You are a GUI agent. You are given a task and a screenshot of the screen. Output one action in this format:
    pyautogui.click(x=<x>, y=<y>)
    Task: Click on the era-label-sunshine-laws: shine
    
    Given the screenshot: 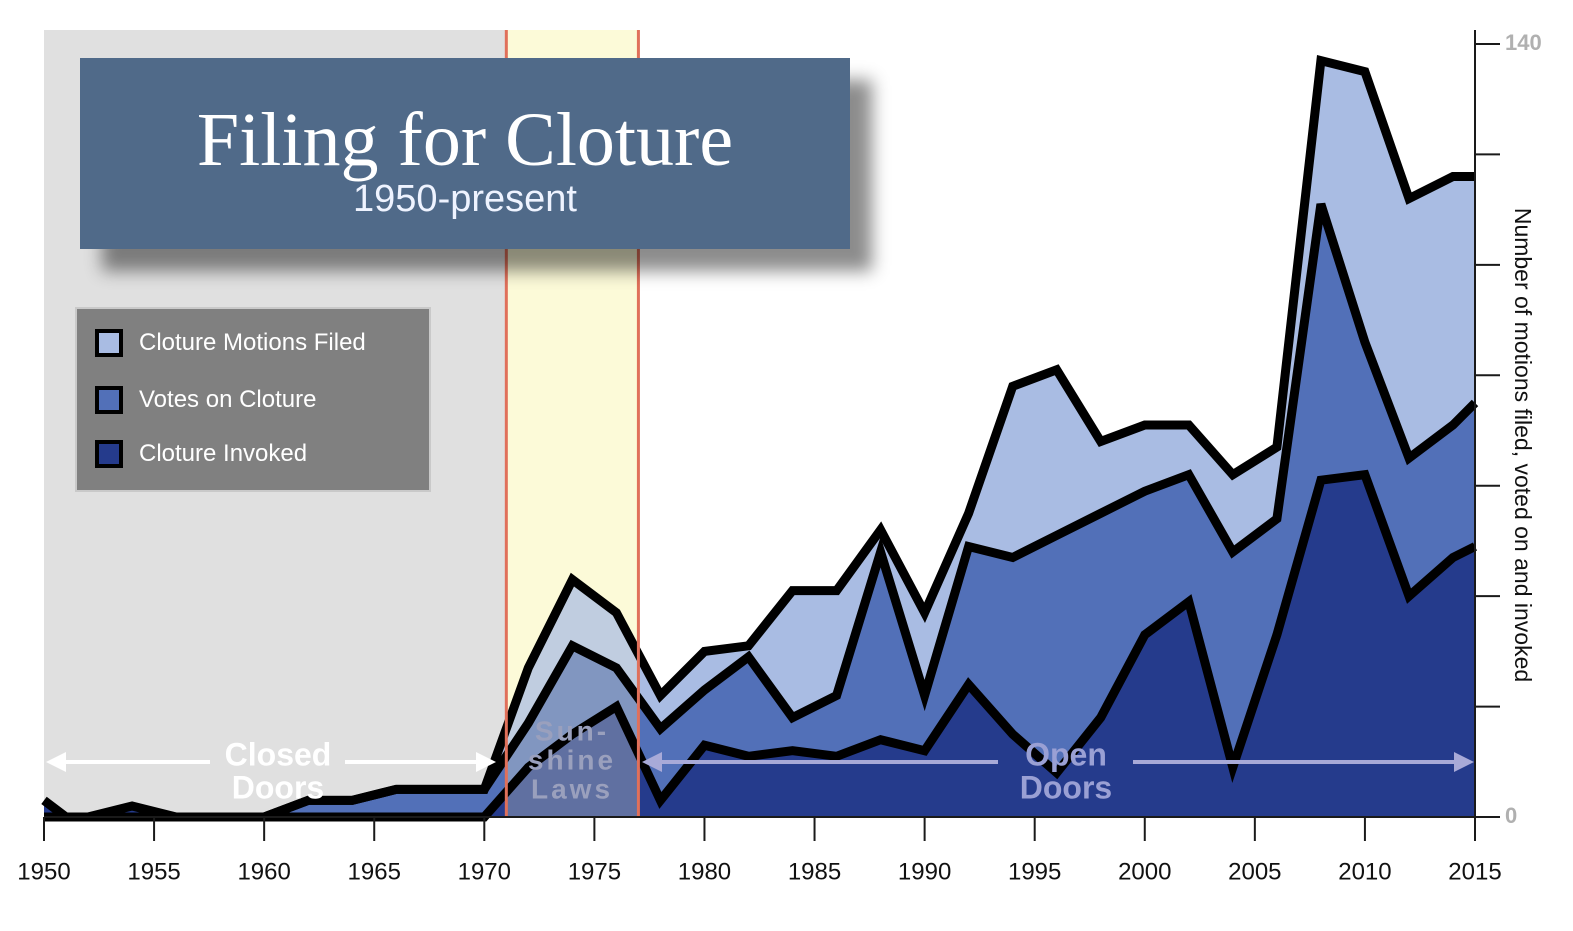 What is the action you would take?
    pyautogui.click(x=572, y=759)
    